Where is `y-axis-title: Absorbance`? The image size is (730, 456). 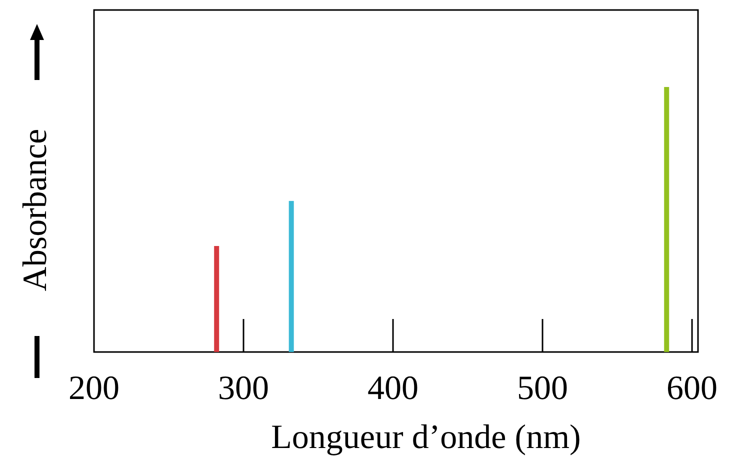 y-axis-title: Absorbance is located at coordinates (35, 210).